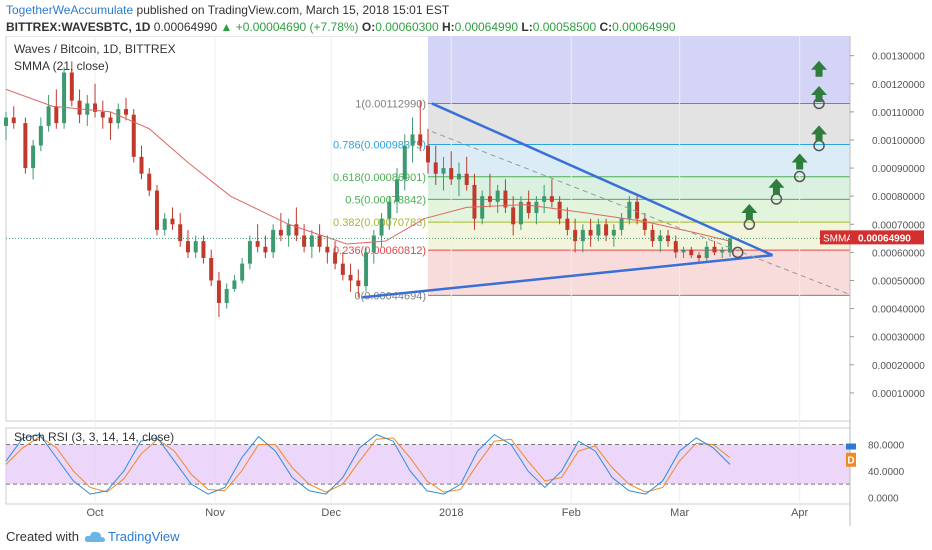 The height and width of the screenshot is (550, 932). What do you see at coordinates (94, 536) in the screenshot?
I see `cloud-icon` at bounding box center [94, 536].